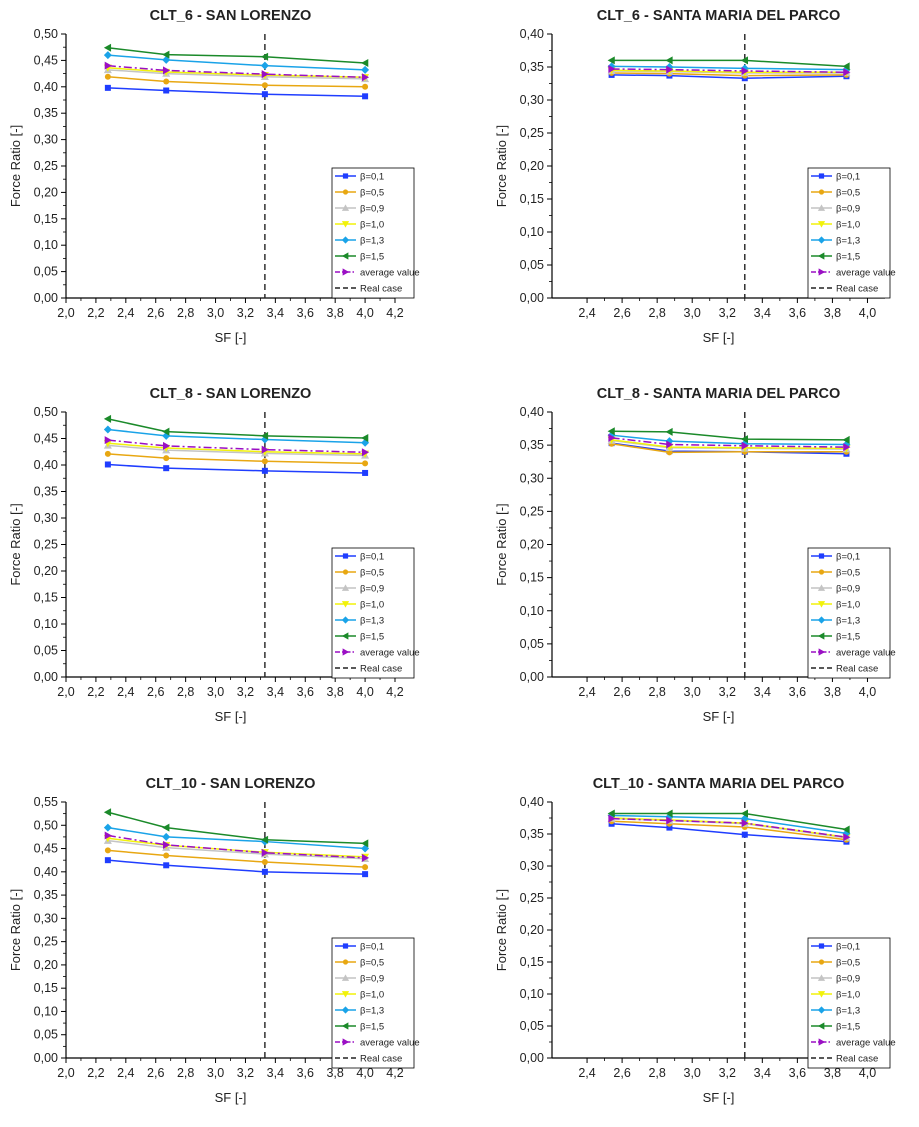 The width and height of the screenshot is (919, 1127). I want to click on x-axis-label: SF [-], so click(719, 716).